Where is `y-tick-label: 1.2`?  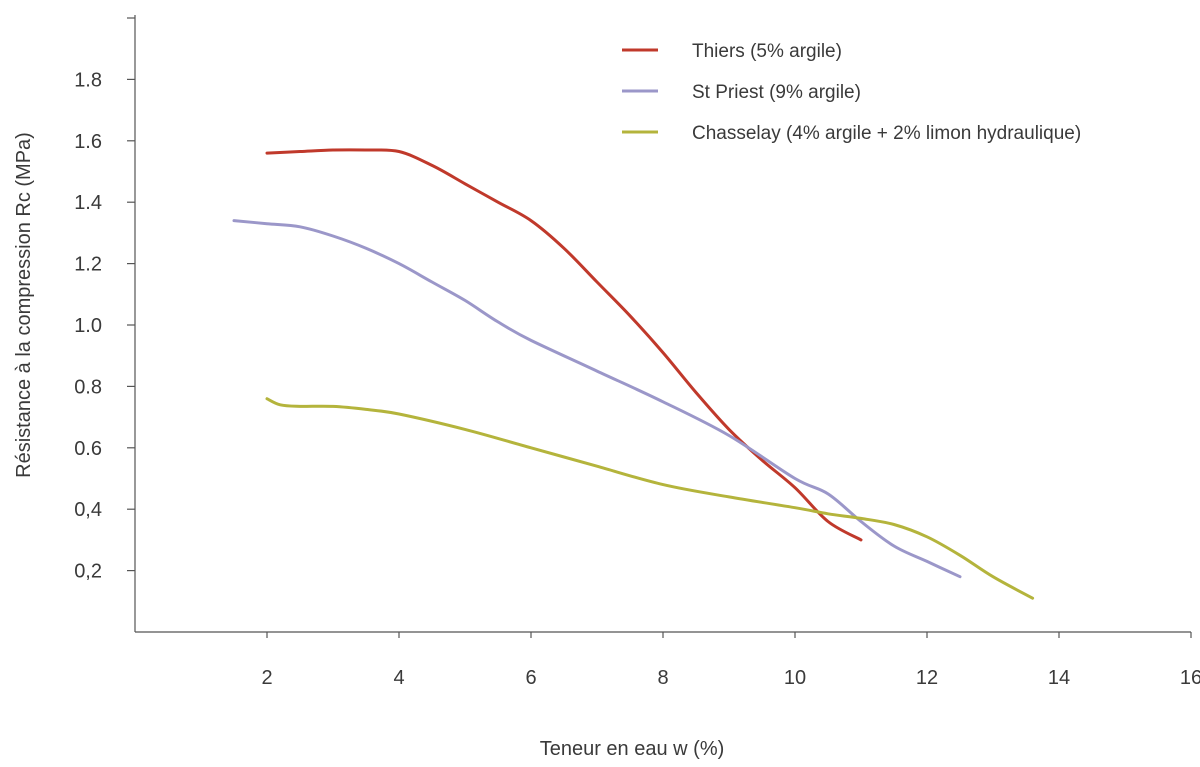
y-tick-label: 1.2 is located at coordinates (88, 265).